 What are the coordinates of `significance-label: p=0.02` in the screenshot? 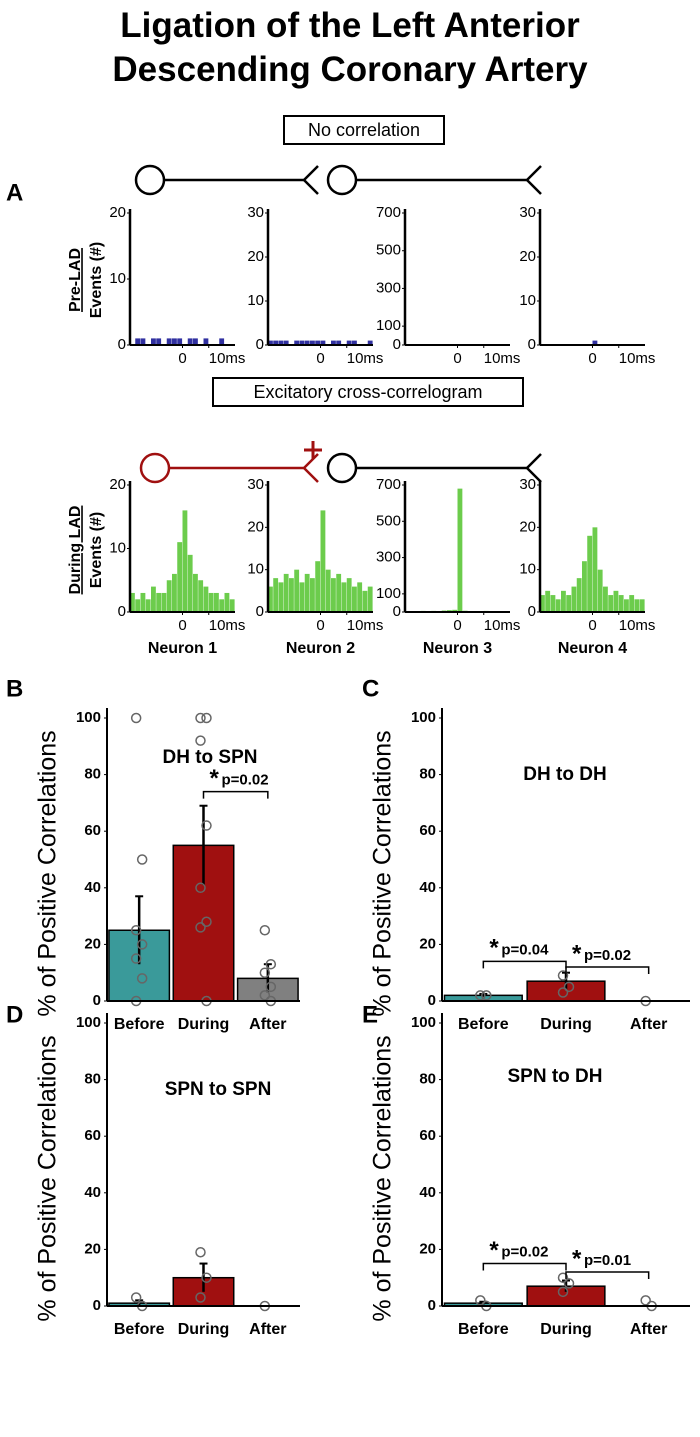 It's located at (607, 955).